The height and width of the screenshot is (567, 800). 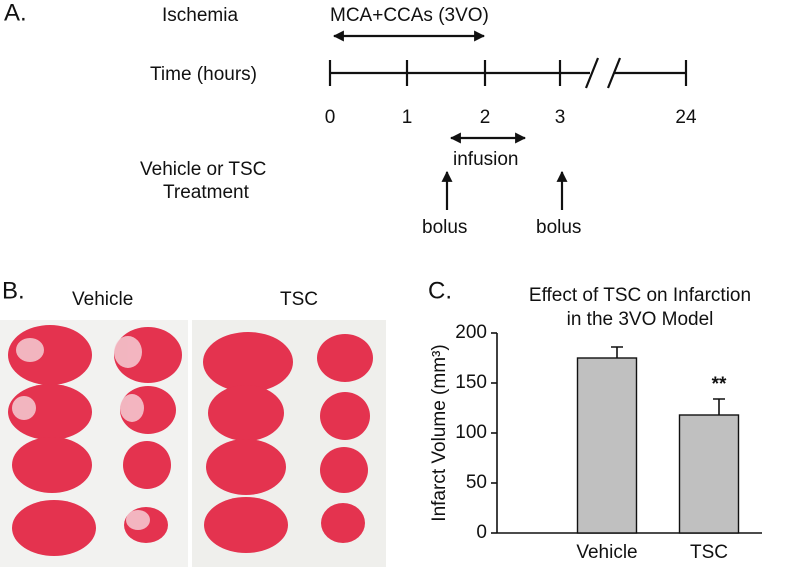 What do you see at coordinates (476, 482) in the screenshot?
I see `y-tick-label: 50` at bounding box center [476, 482].